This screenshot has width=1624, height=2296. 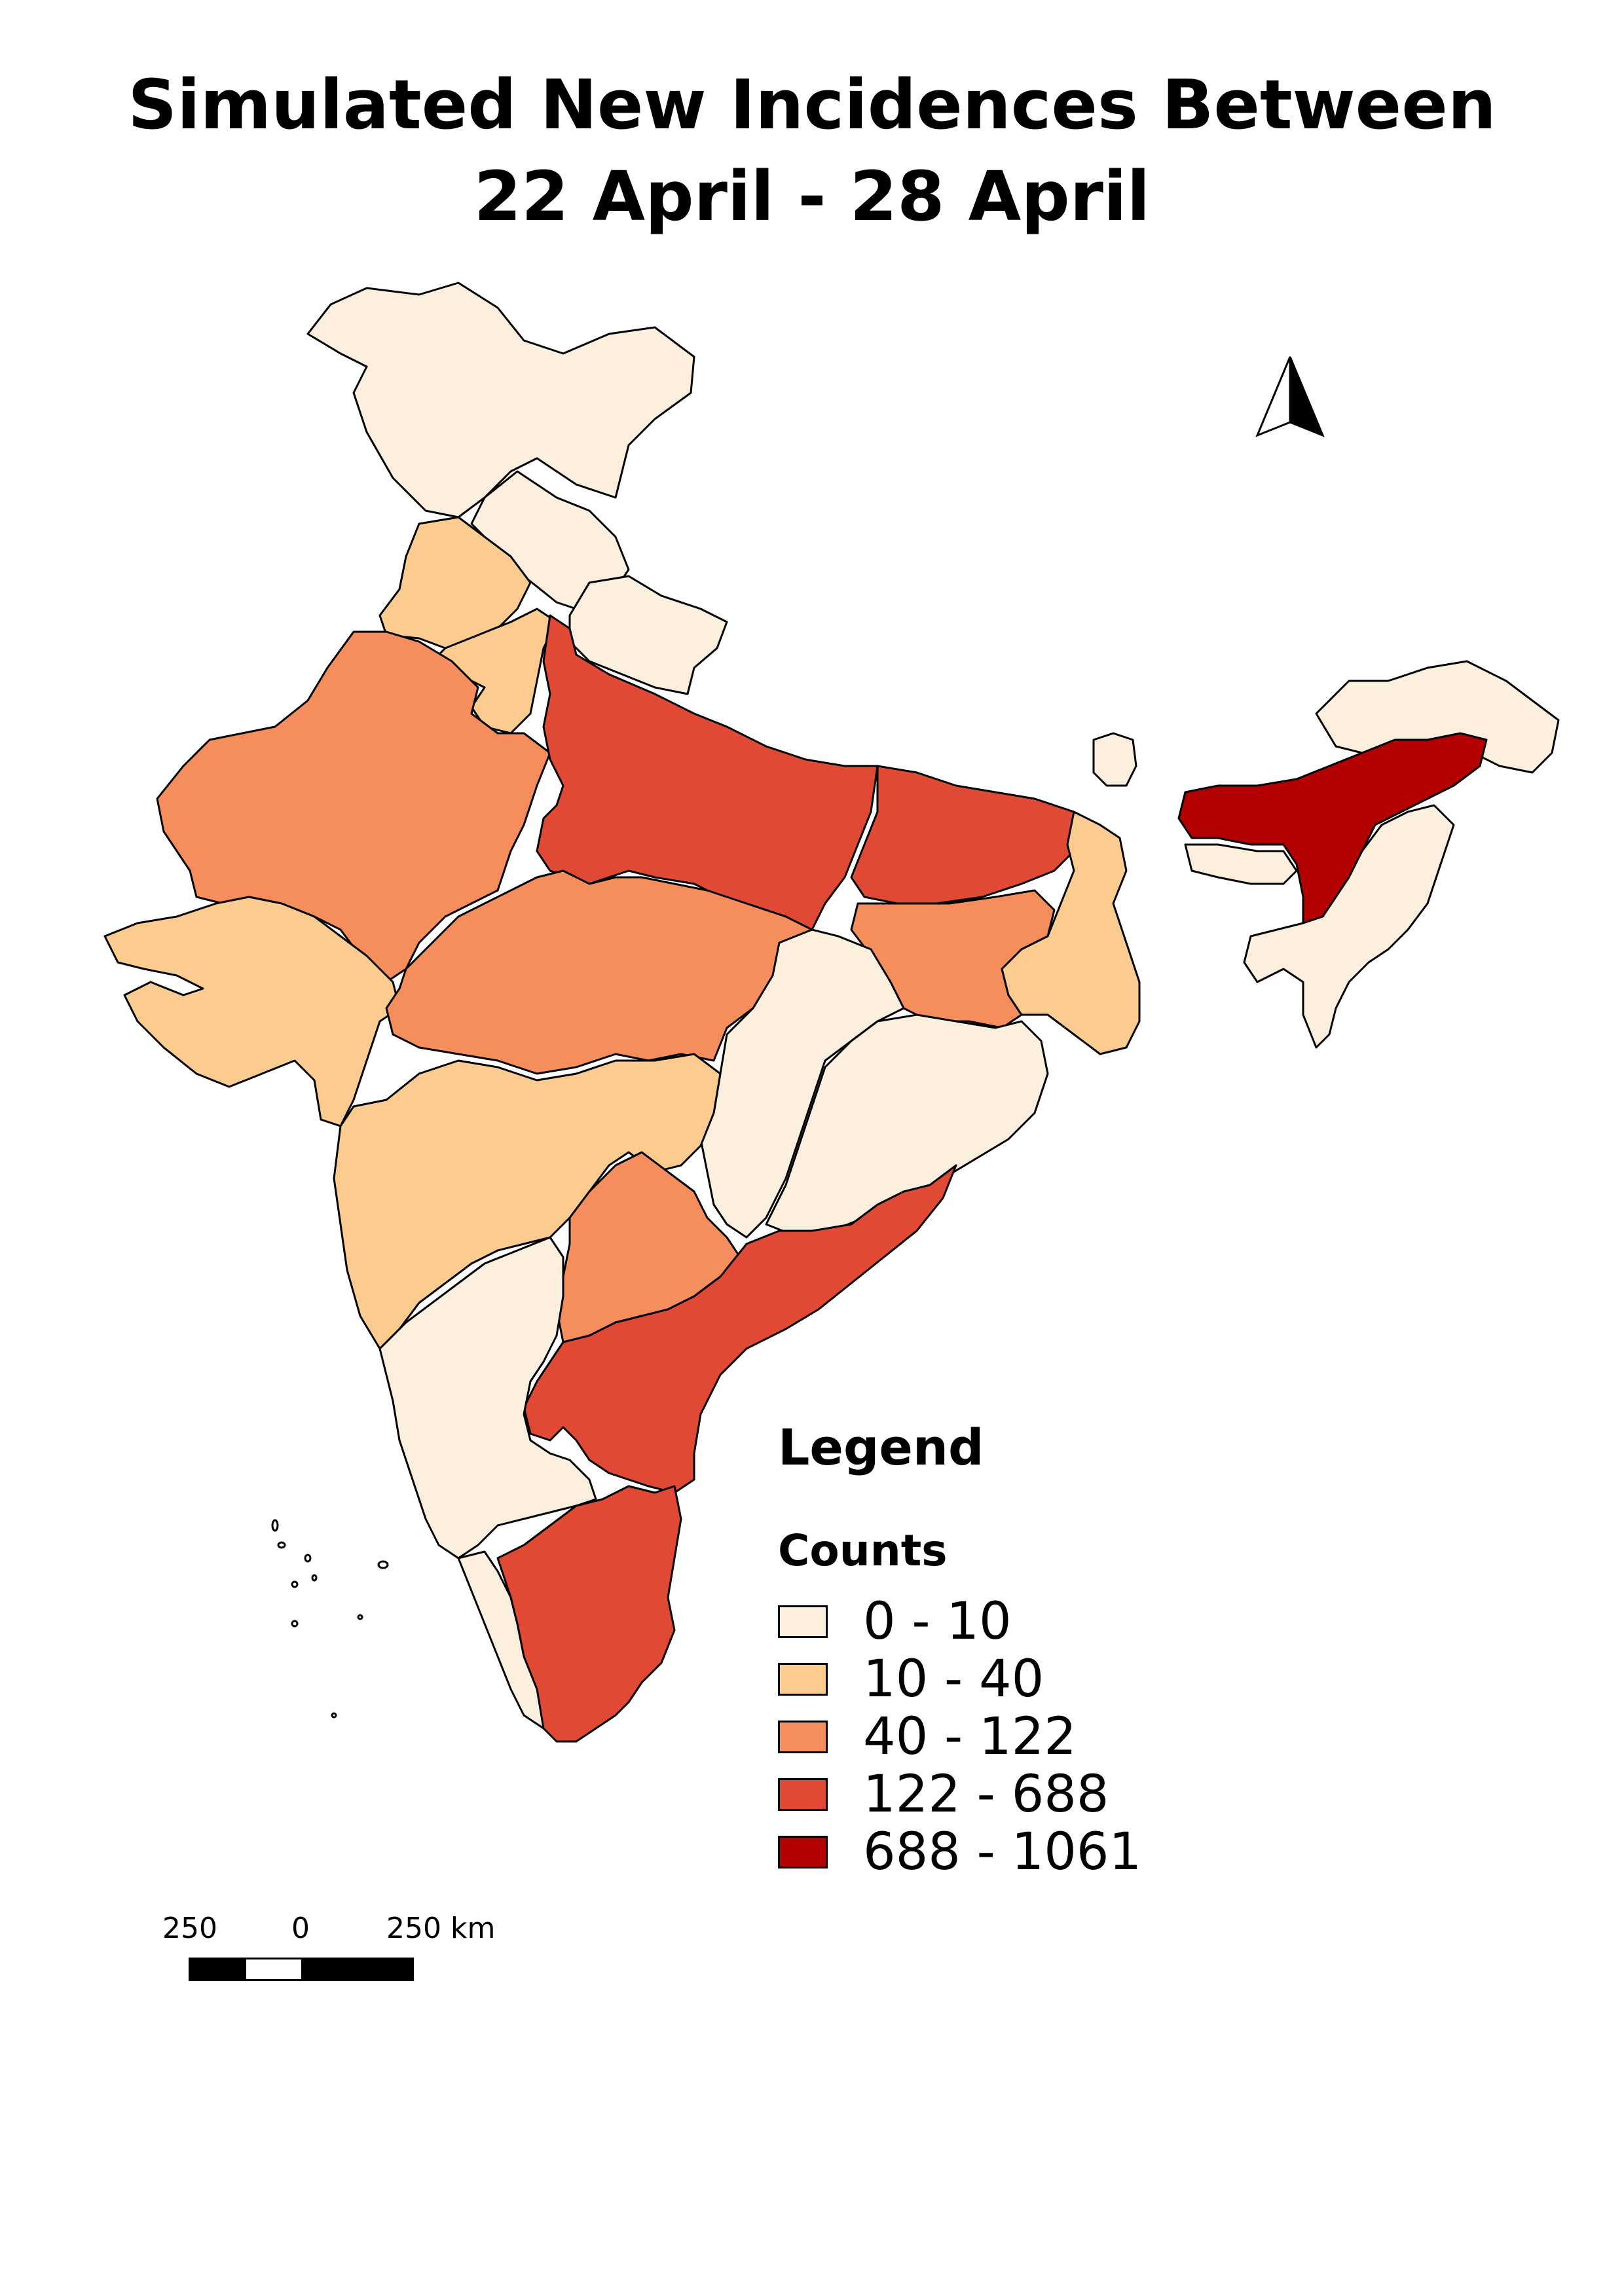 I want to click on legend-item: 0 - 10, so click(x=895, y=1622).